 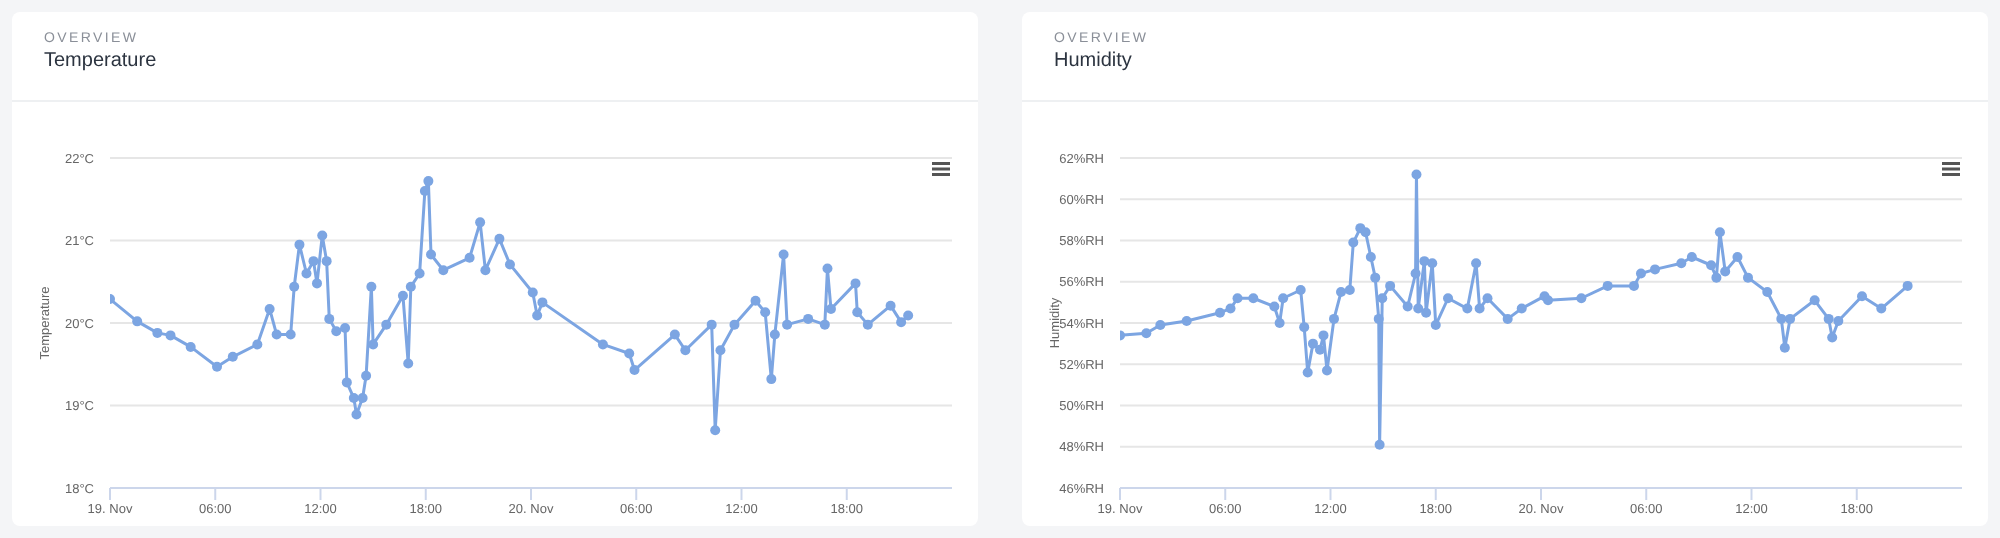 What do you see at coordinates (1094, 61) in the screenshot?
I see `y-axis-title: Humidity` at bounding box center [1094, 61].